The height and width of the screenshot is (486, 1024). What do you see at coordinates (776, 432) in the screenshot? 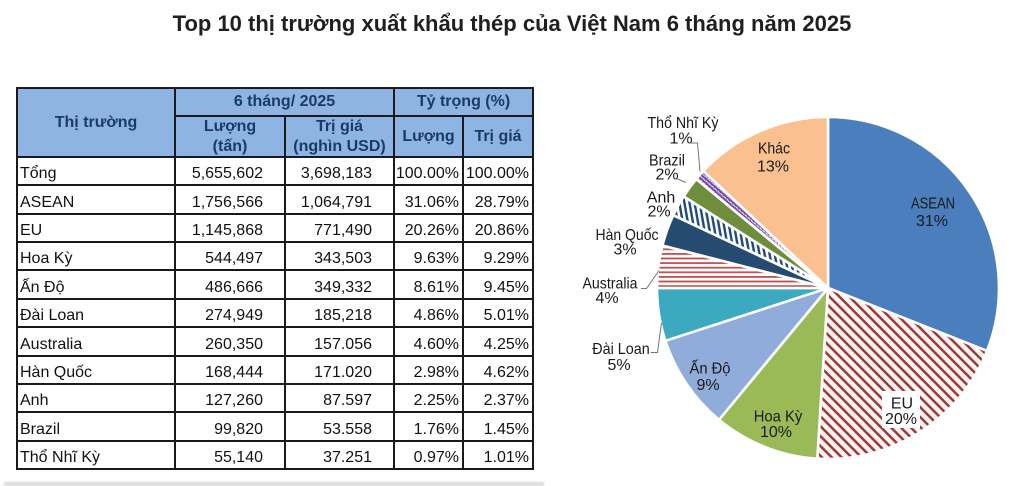
I see `svg-text: 10%` at bounding box center [776, 432].